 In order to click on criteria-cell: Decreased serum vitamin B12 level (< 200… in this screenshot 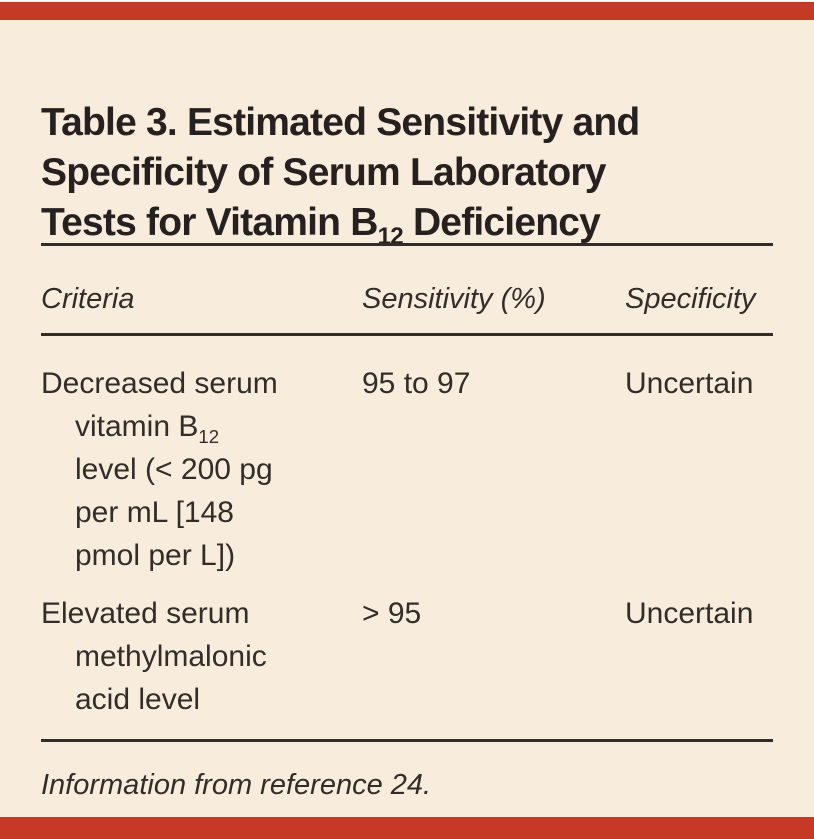, I will do `click(201, 469)`.